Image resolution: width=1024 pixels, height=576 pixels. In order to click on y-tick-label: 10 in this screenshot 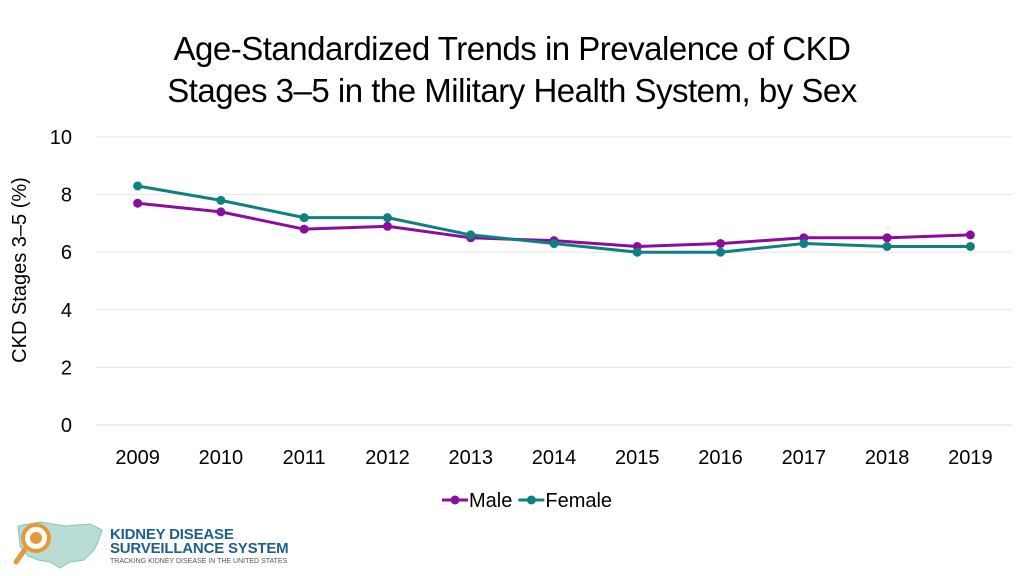, I will do `click(61, 138)`.